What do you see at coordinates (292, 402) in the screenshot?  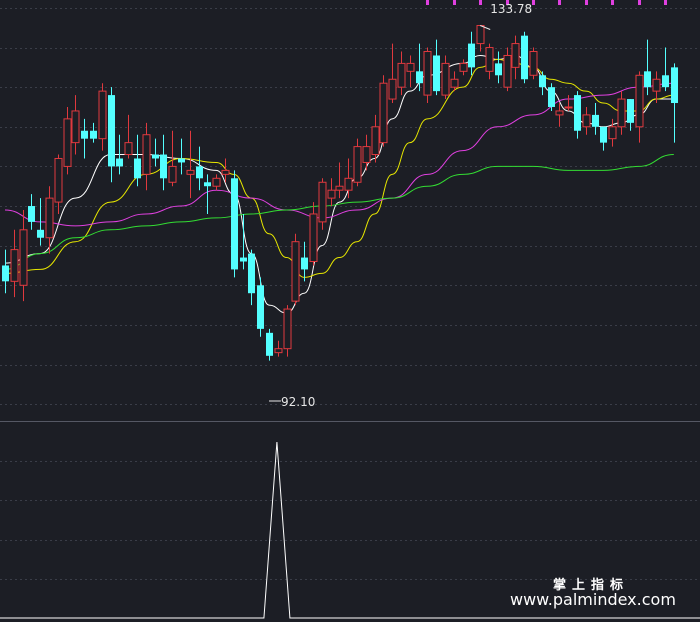 I see `low-annotation: 92.10` at bounding box center [292, 402].